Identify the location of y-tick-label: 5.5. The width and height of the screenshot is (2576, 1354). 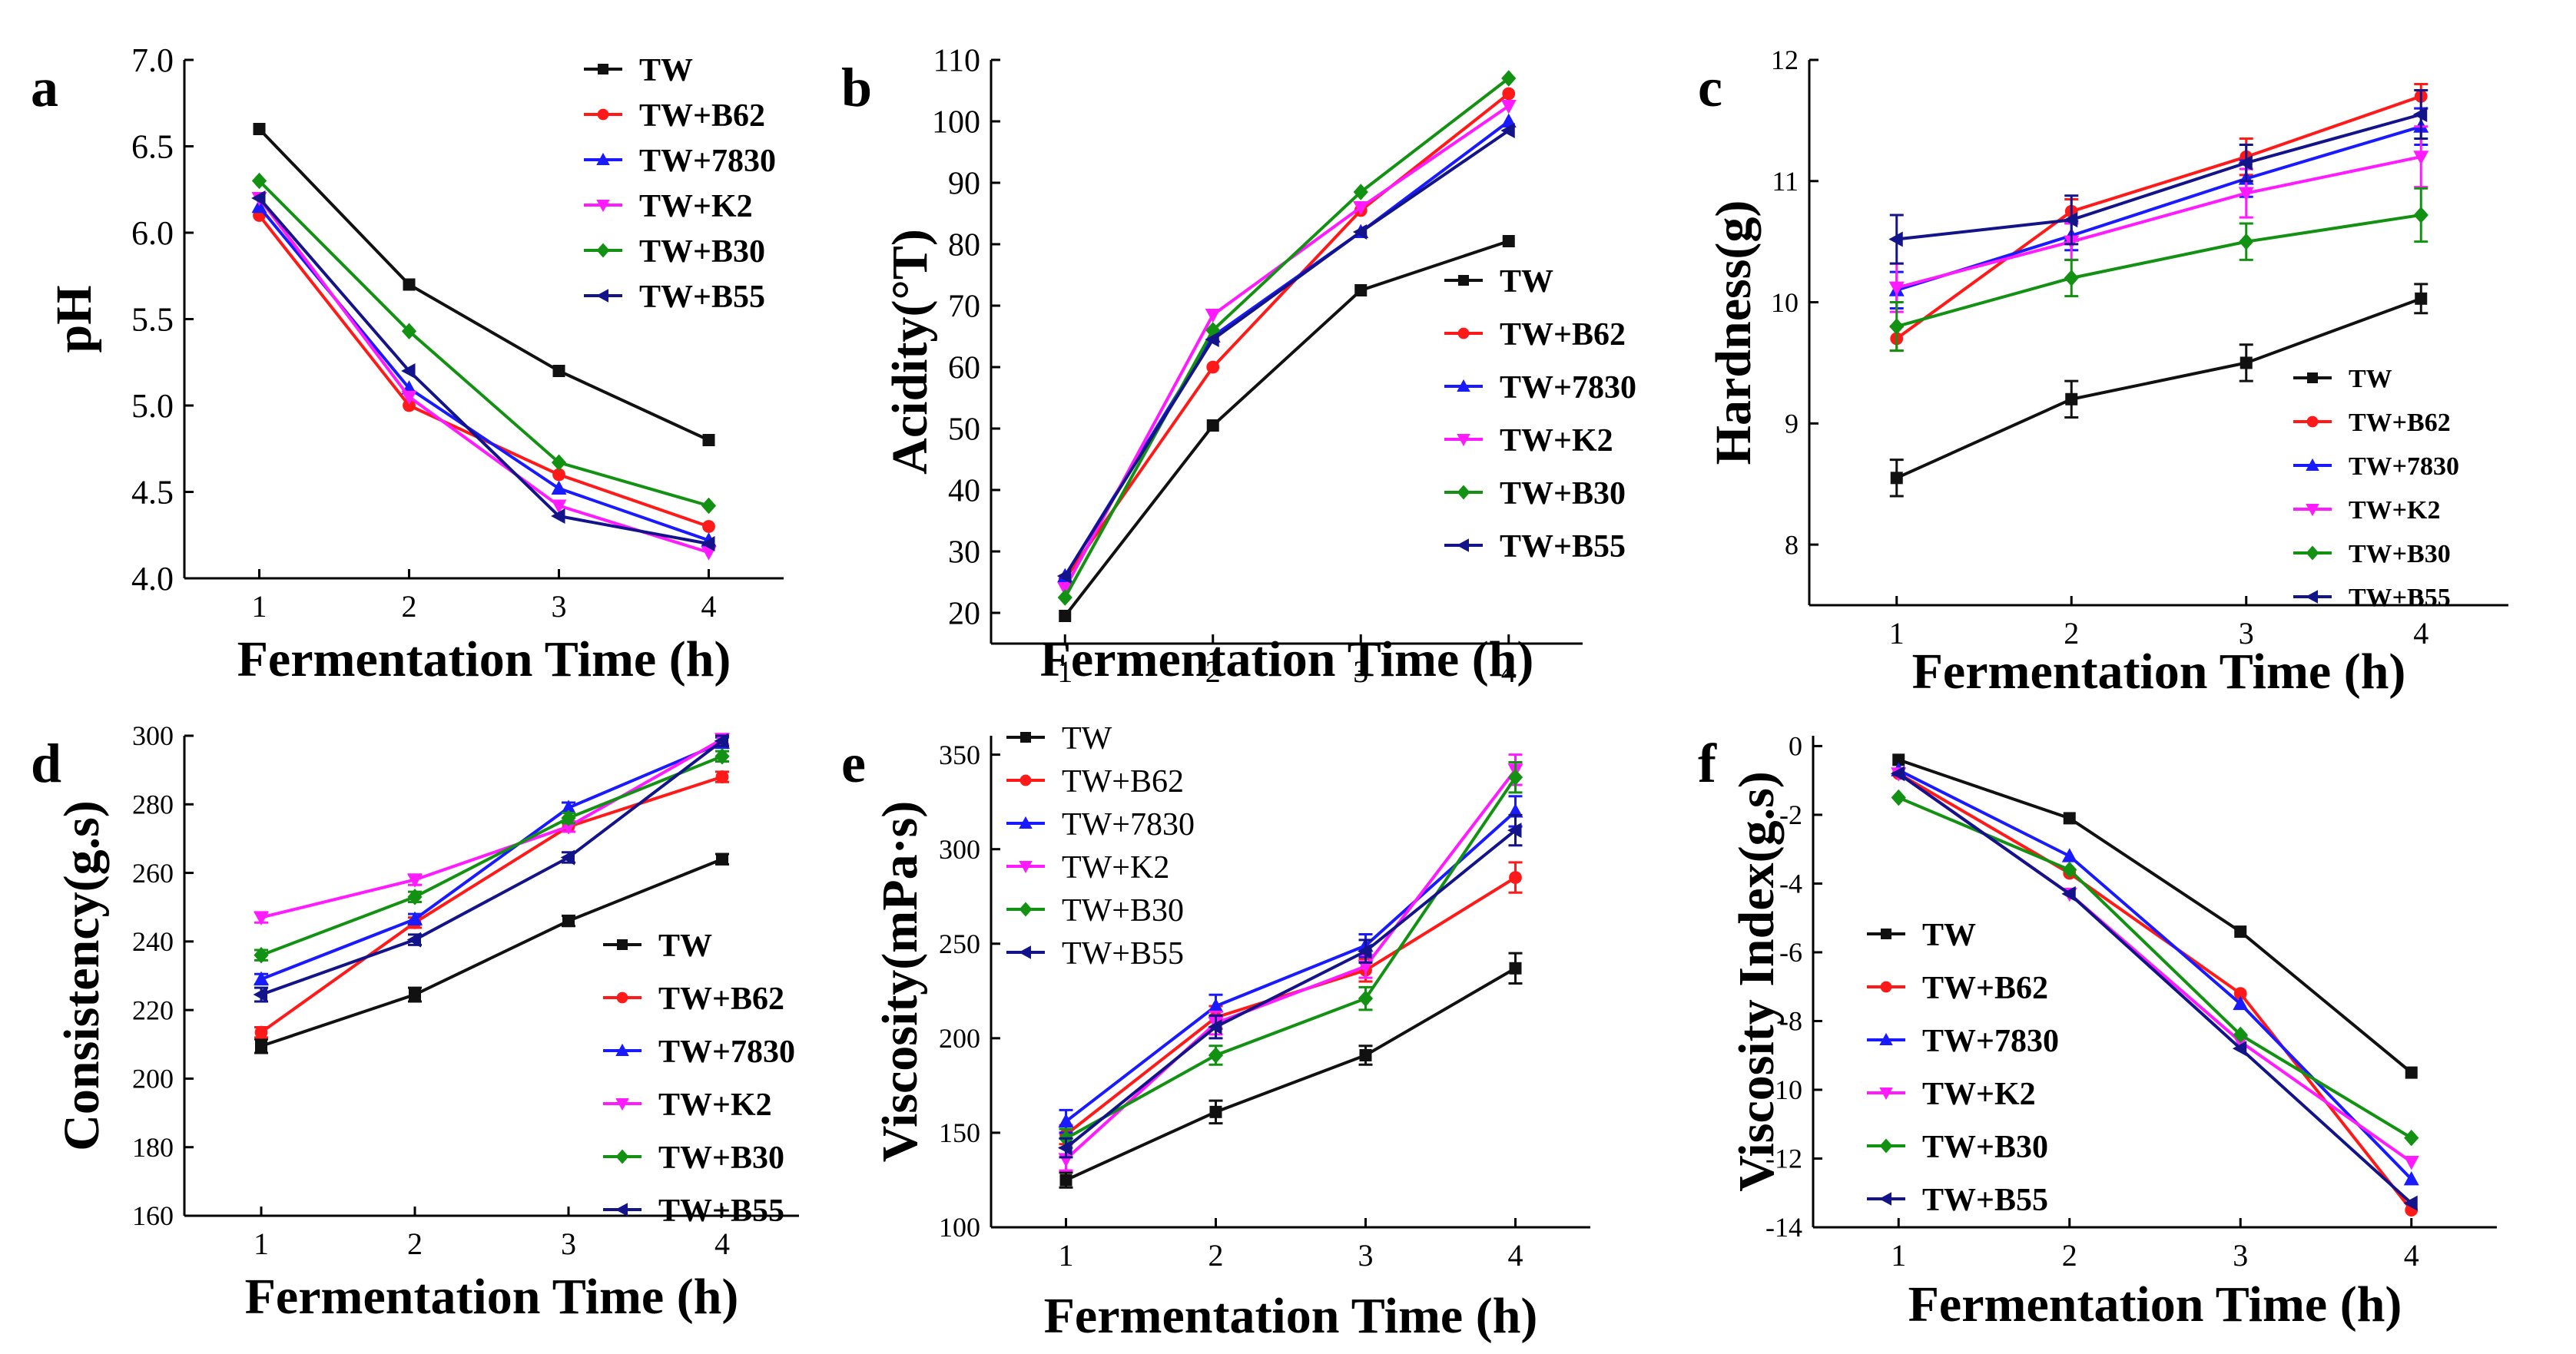
(152, 319).